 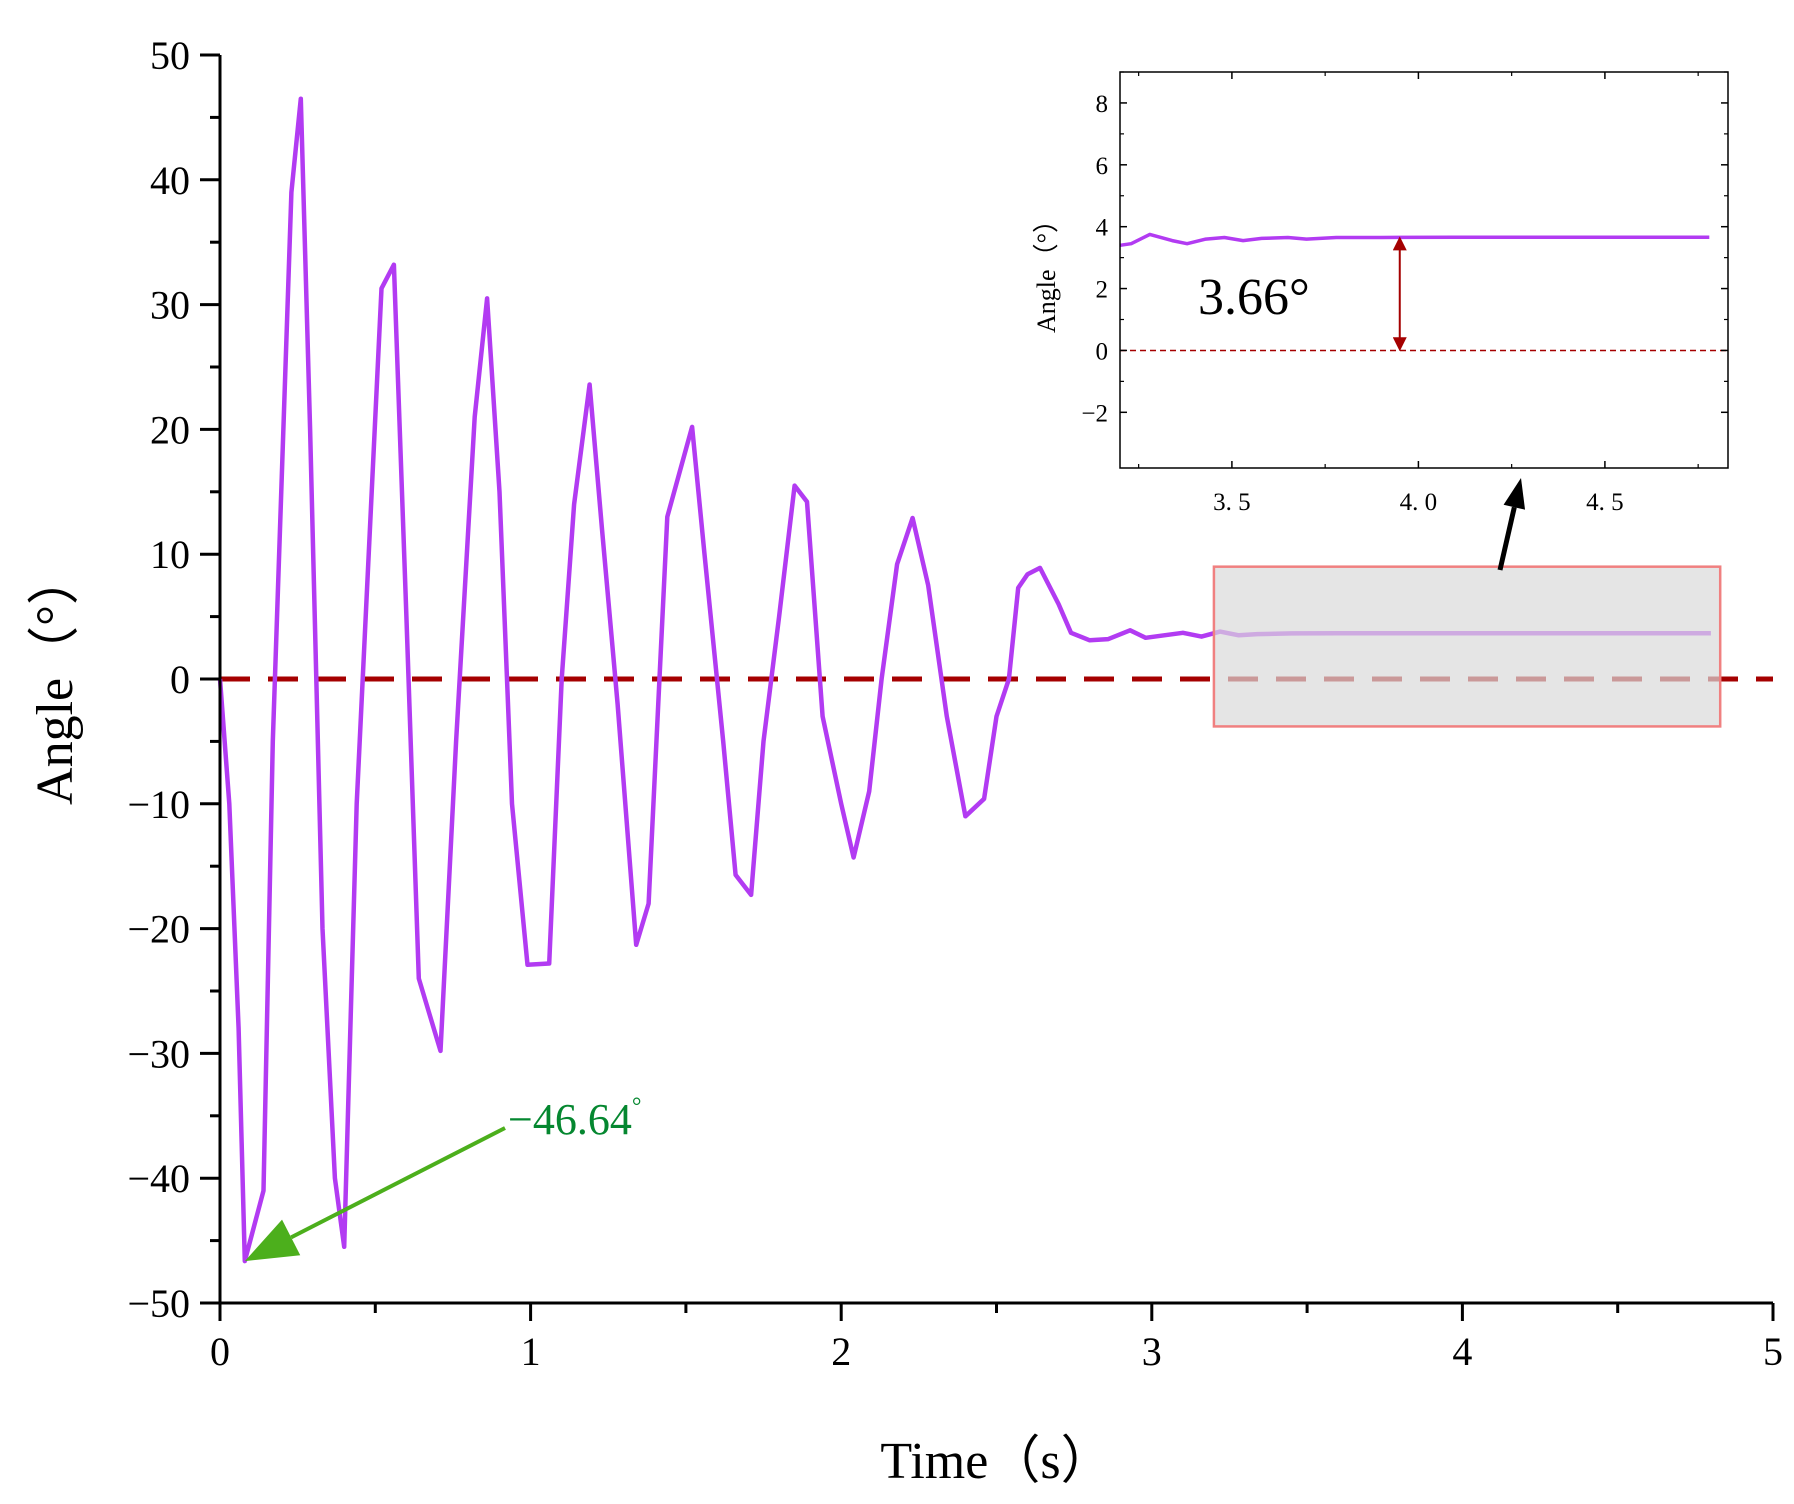 I want to click on inset-axes, so click(x=1424, y=270).